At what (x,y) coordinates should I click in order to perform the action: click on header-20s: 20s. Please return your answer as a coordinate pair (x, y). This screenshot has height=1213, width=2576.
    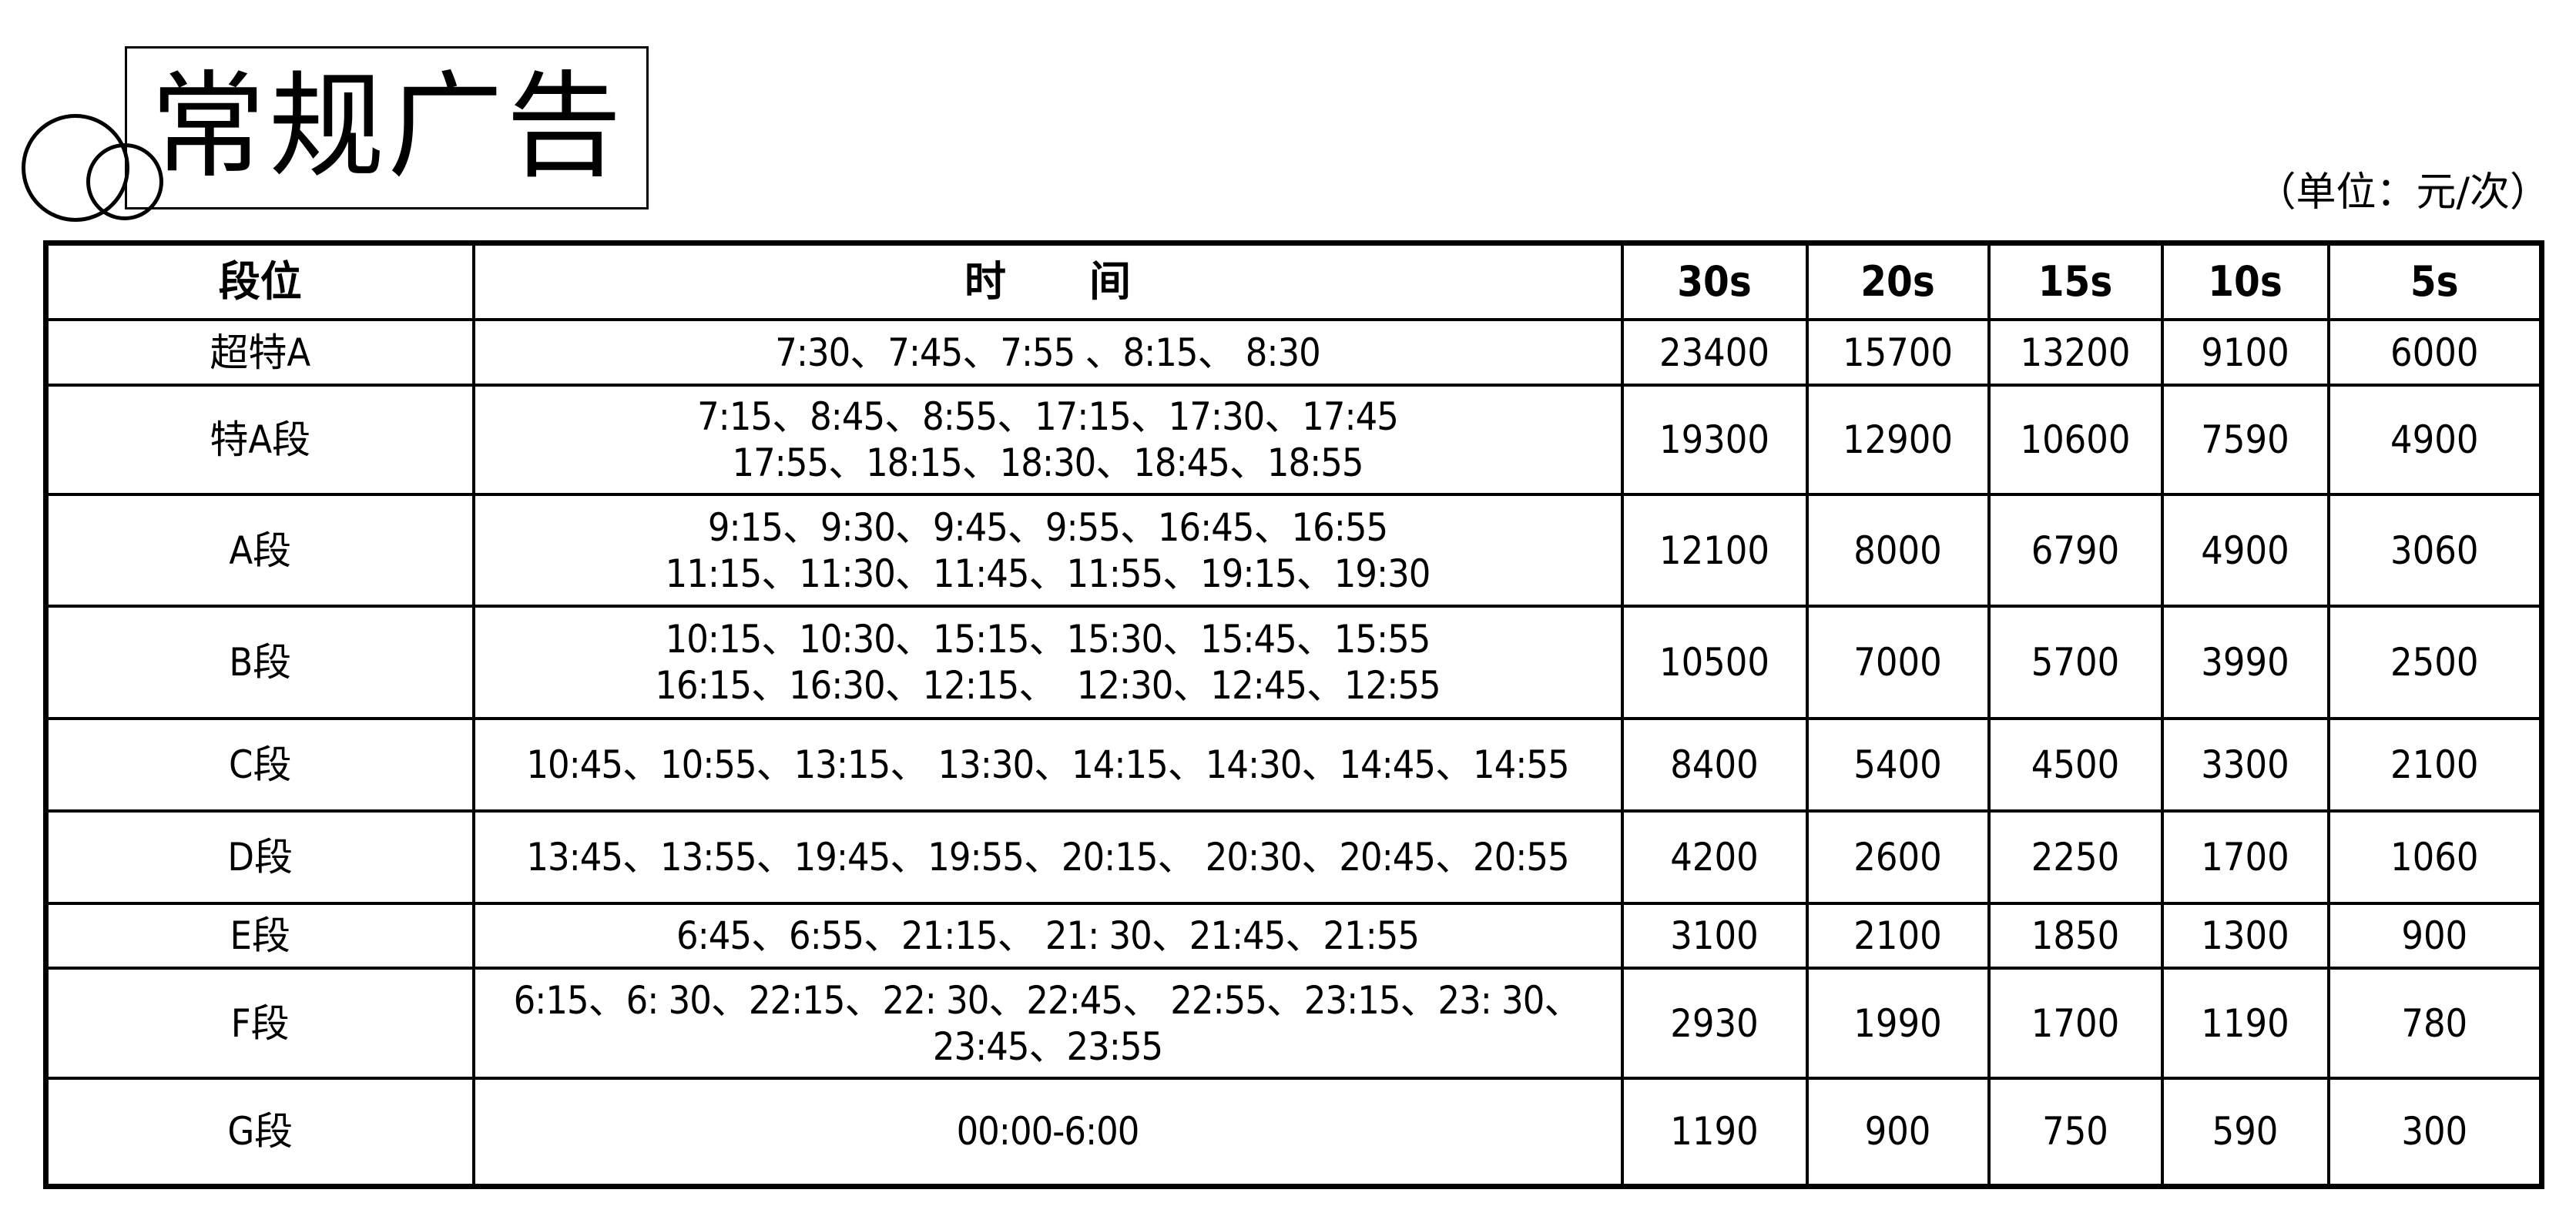
    Looking at the image, I should click on (1898, 281).